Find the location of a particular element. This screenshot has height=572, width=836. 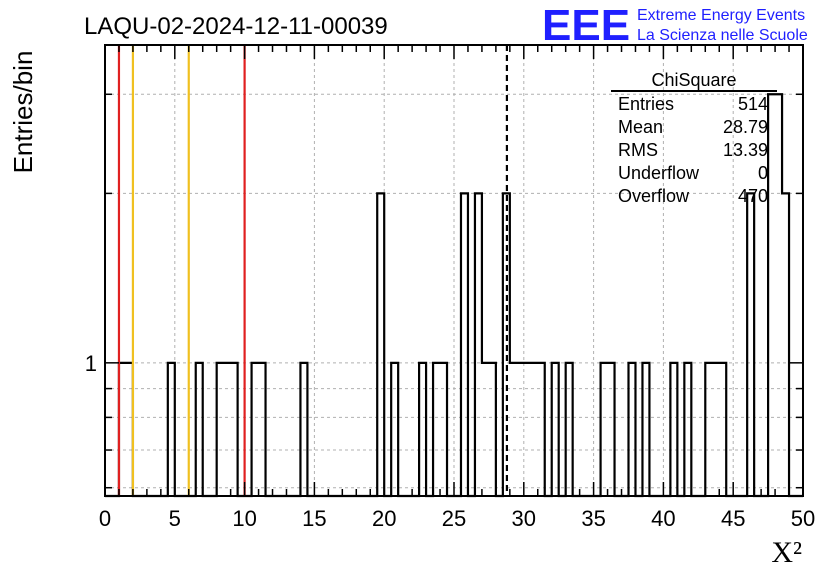

stats-value-underflow: 0 is located at coordinates (763, 173).